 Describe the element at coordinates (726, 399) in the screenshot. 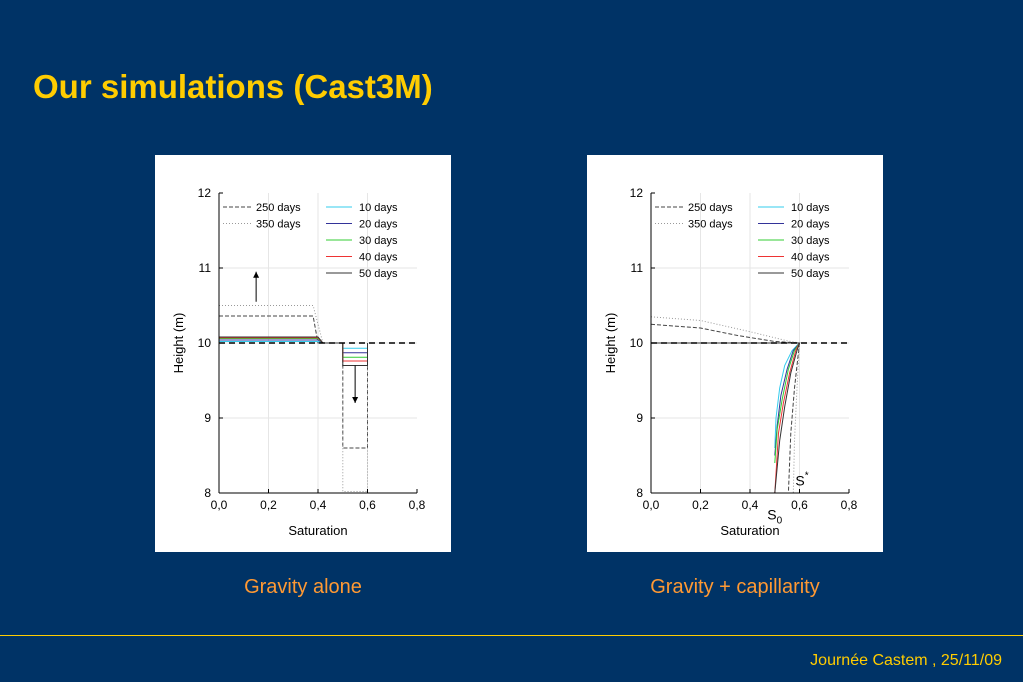

I see `series-line-20-days` at that location.